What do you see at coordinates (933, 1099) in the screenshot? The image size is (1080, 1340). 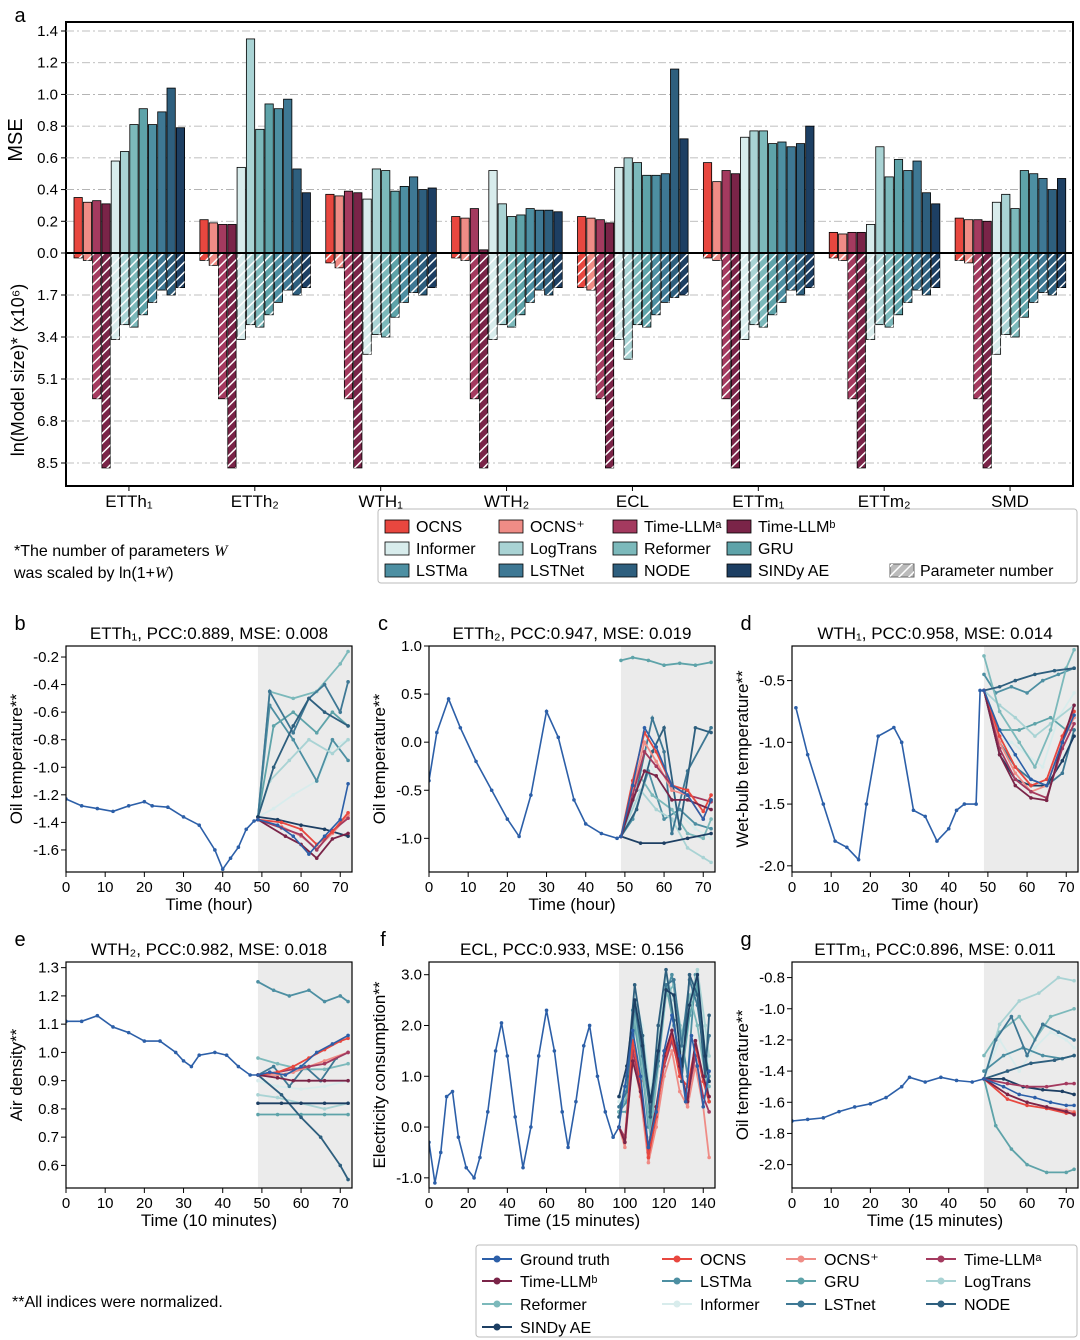 I see `ground-truth-line` at bounding box center [933, 1099].